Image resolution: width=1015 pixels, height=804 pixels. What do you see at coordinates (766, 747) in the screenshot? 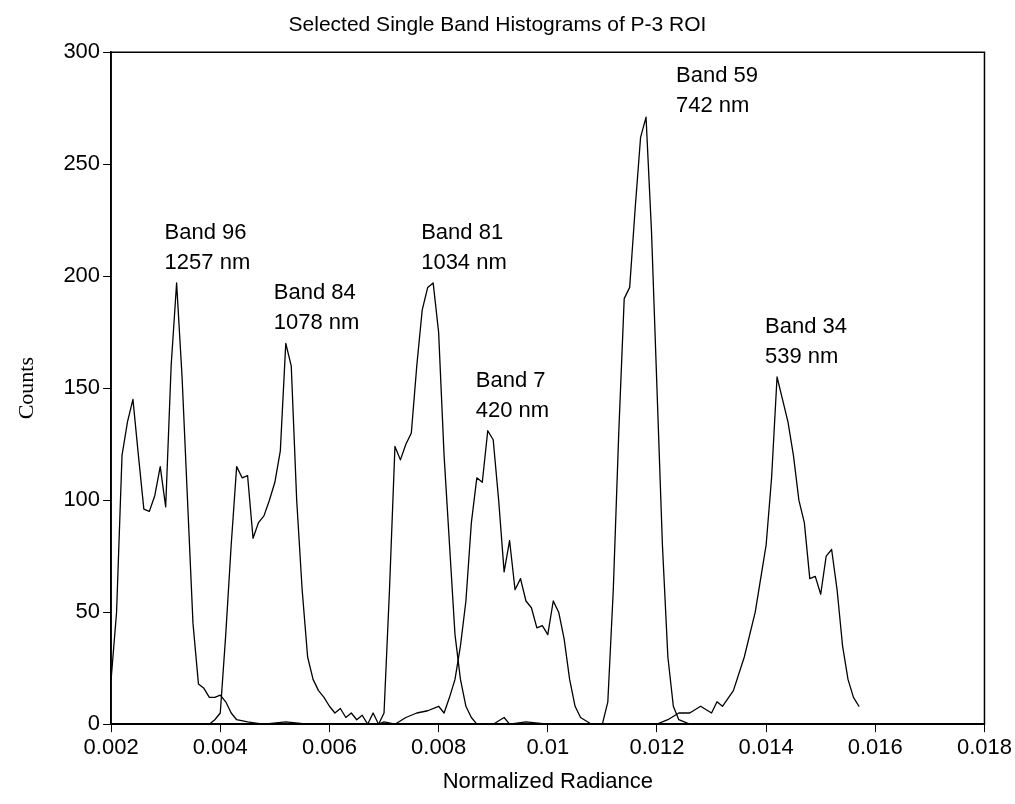
I see `x-tick-label: 0.014` at bounding box center [766, 747].